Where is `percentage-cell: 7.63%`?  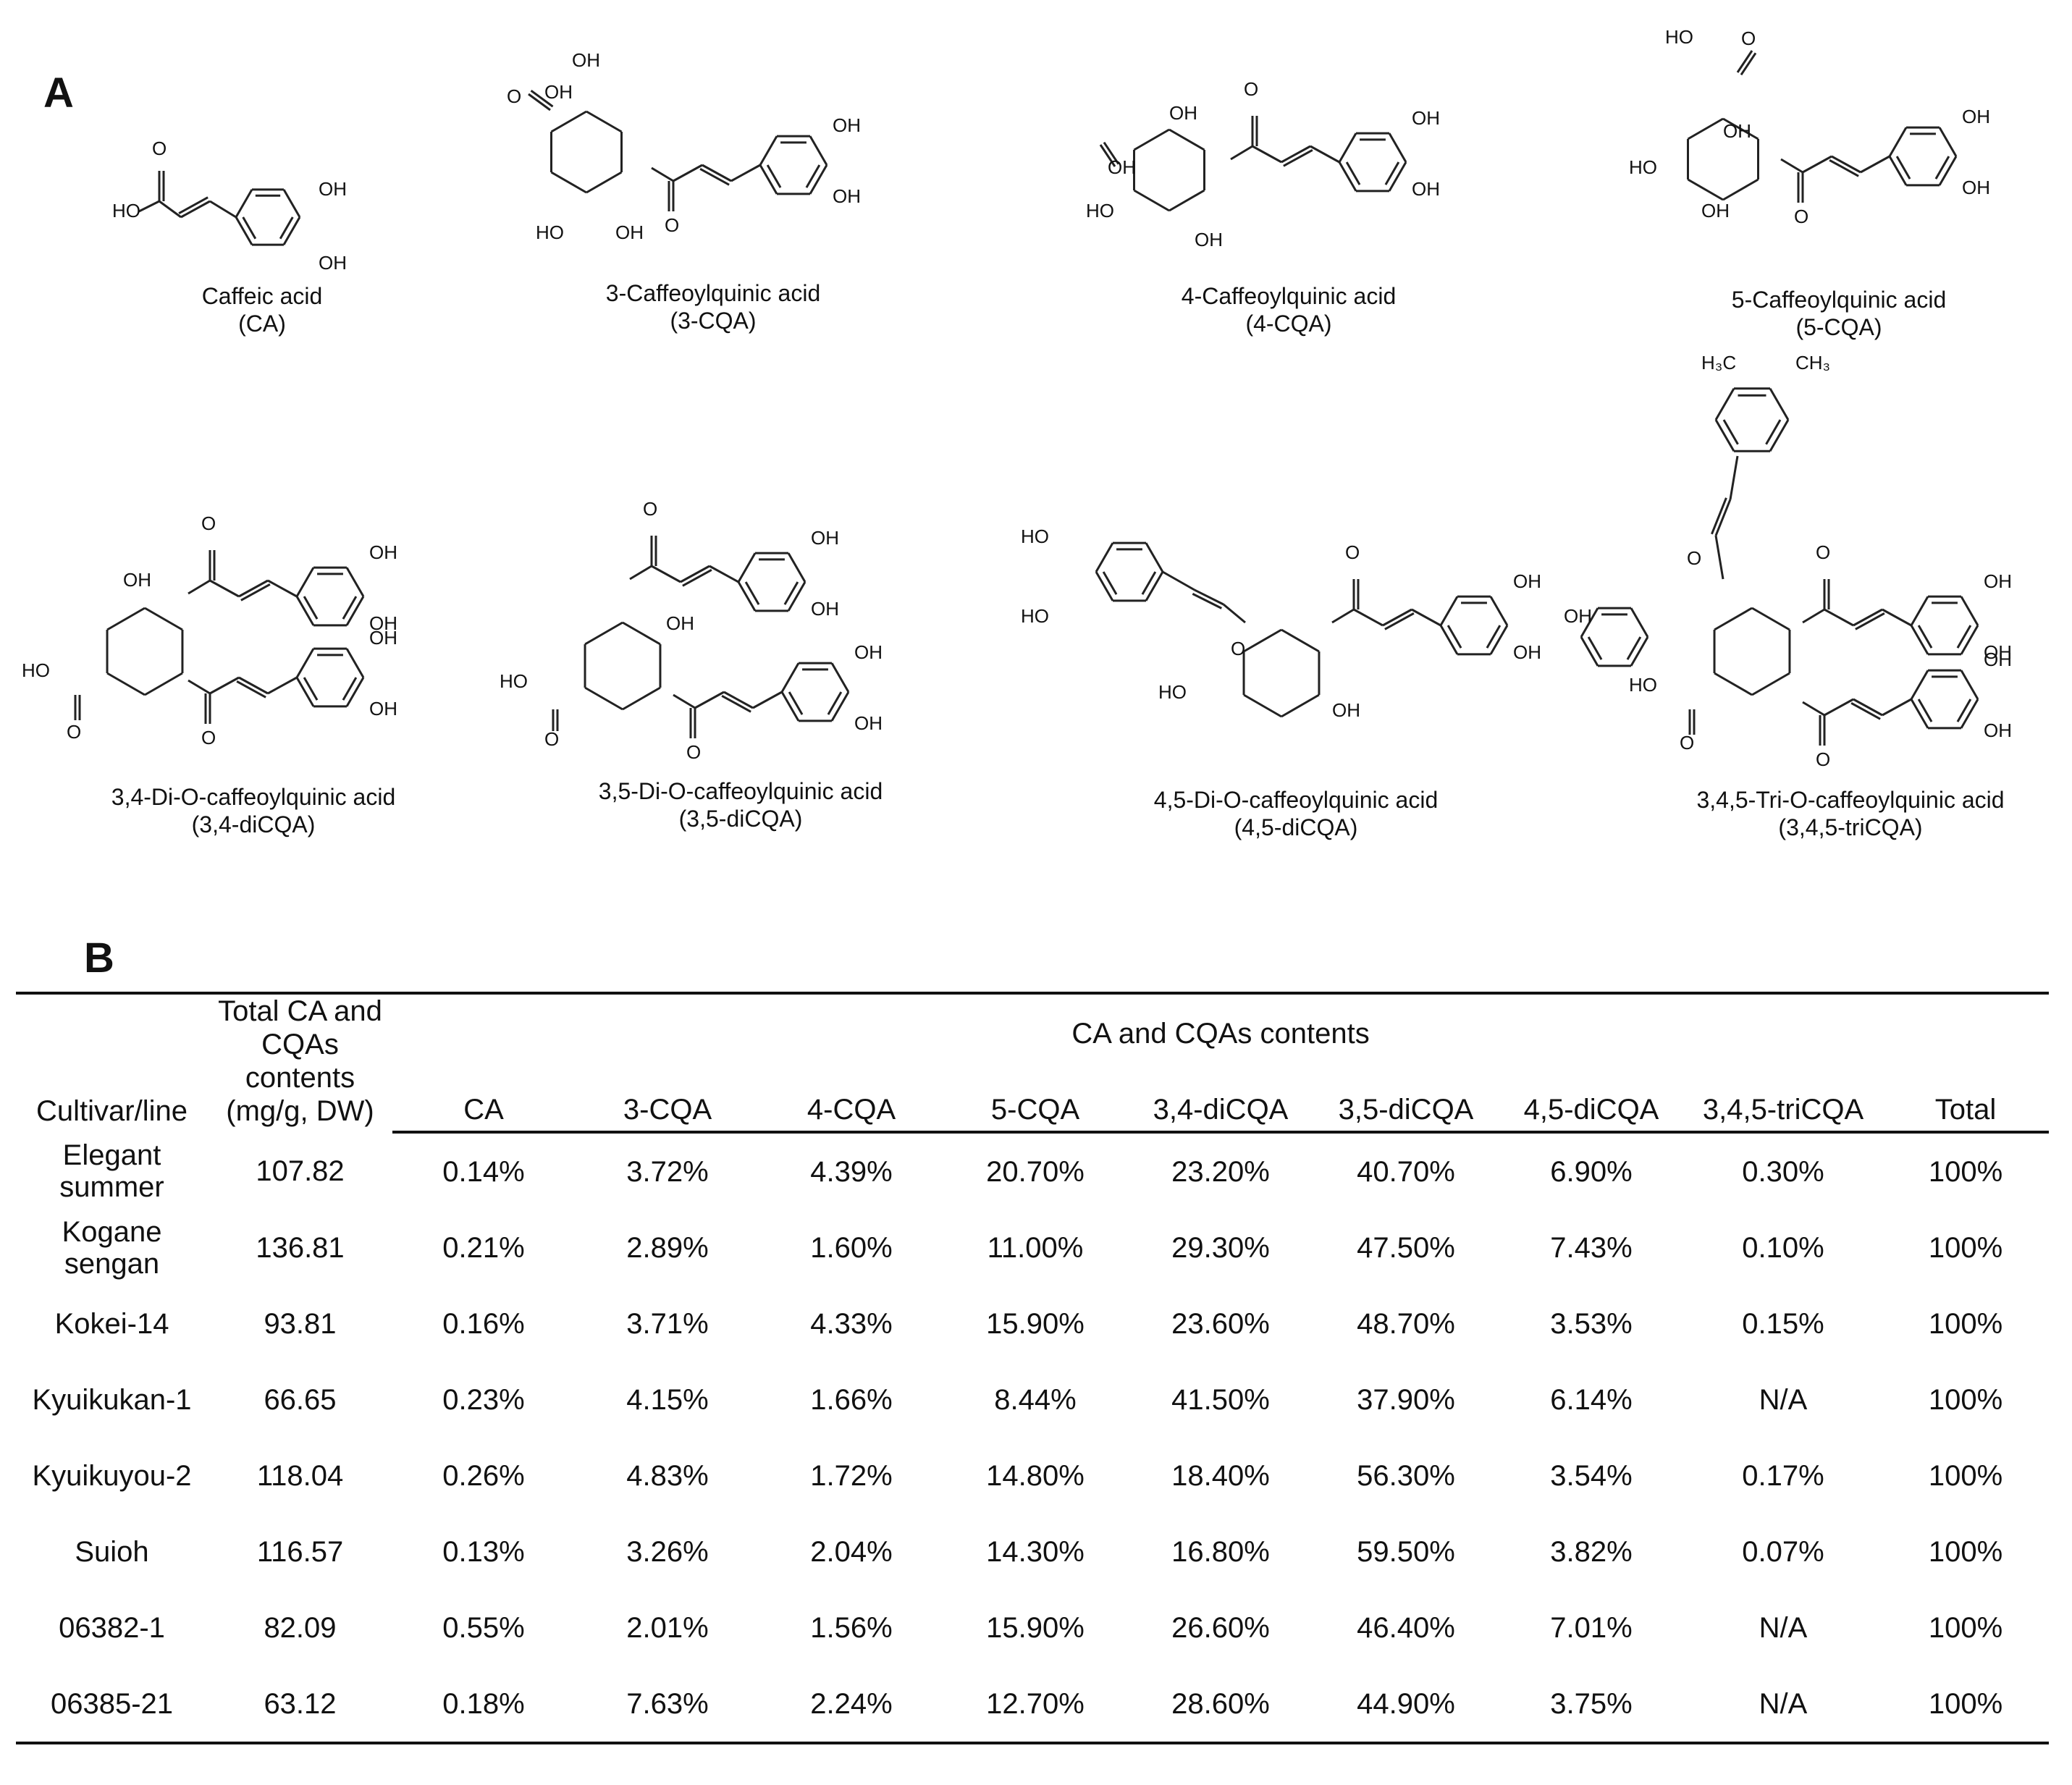
percentage-cell: 7.63% is located at coordinates (667, 1705).